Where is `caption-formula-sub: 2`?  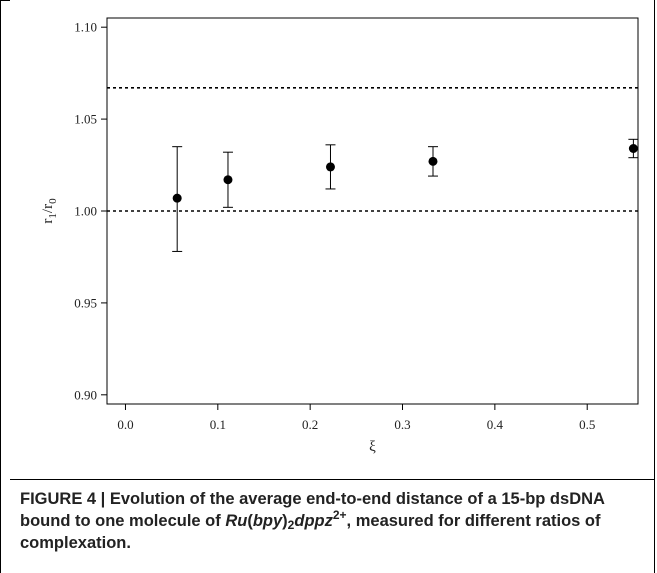 caption-formula-sub: 2 is located at coordinates (291, 525).